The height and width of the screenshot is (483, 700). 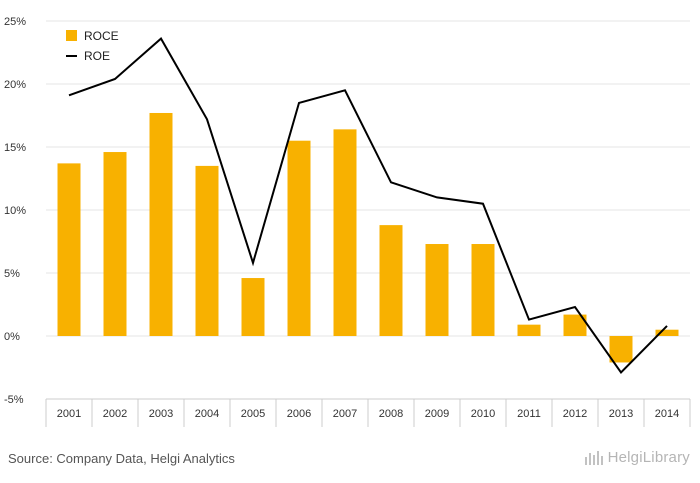 I want to click on helgi-logo-icon, so click(x=593, y=457).